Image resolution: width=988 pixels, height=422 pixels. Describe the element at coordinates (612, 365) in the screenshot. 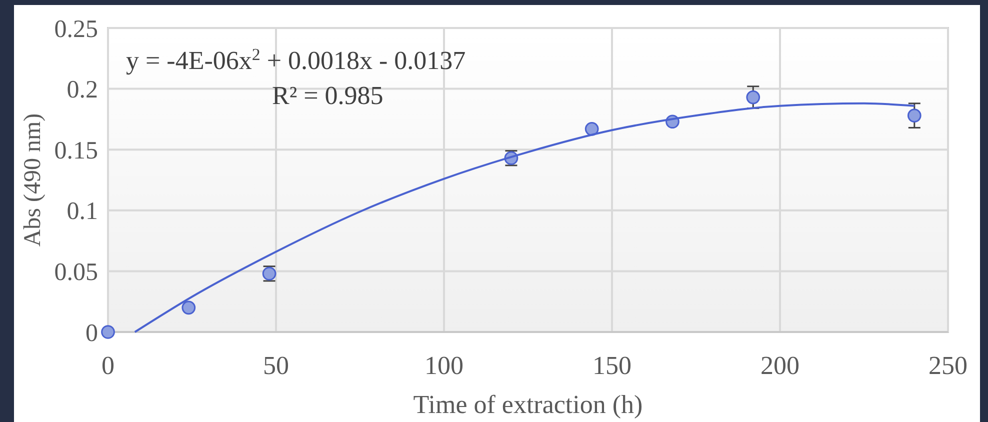

I see `x-tick-label: 150` at that location.